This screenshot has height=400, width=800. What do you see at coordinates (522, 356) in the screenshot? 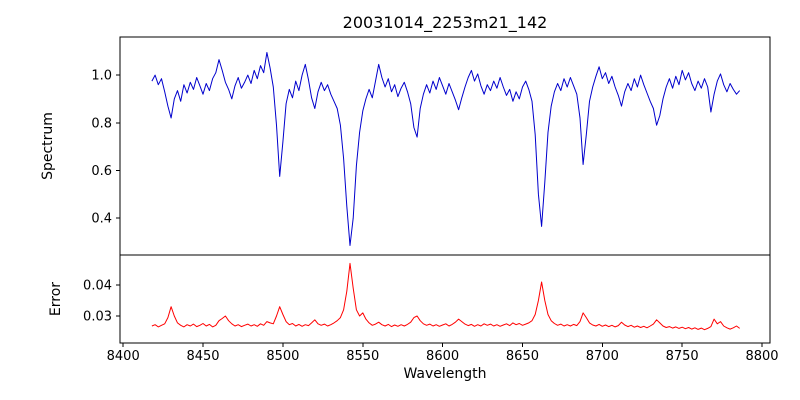
I see `x-tick-label: 8650` at bounding box center [522, 356].